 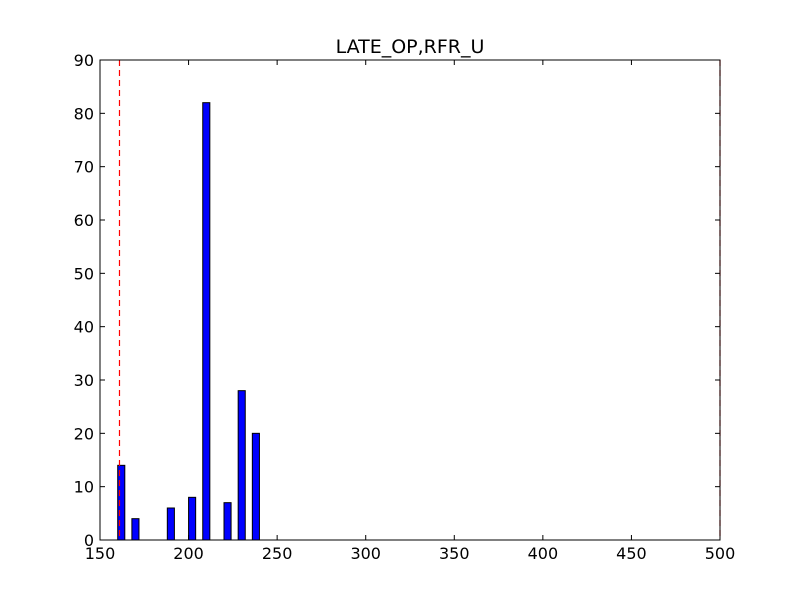 What do you see at coordinates (188, 553) in the screenshot?
I see `x-tick-label: 200` at bounding box center [188, 553].